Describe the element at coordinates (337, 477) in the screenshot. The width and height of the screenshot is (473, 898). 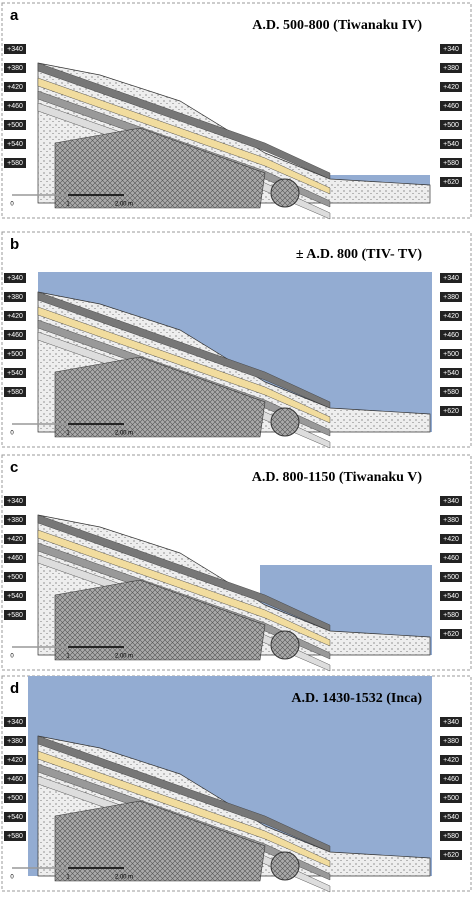
I see `panel-title: A.D. 800-1150 (Tiwanaku V)` at that location.